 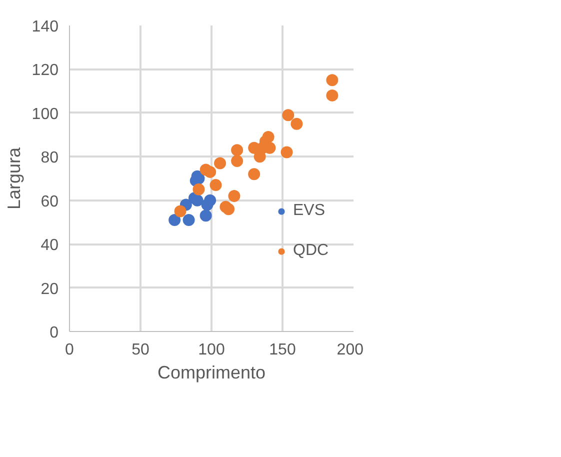 What do you see at coordinates (211, 372) in the screenshot?
I see `x-axis-title: Comprimento` at bounding box center [211, 372].